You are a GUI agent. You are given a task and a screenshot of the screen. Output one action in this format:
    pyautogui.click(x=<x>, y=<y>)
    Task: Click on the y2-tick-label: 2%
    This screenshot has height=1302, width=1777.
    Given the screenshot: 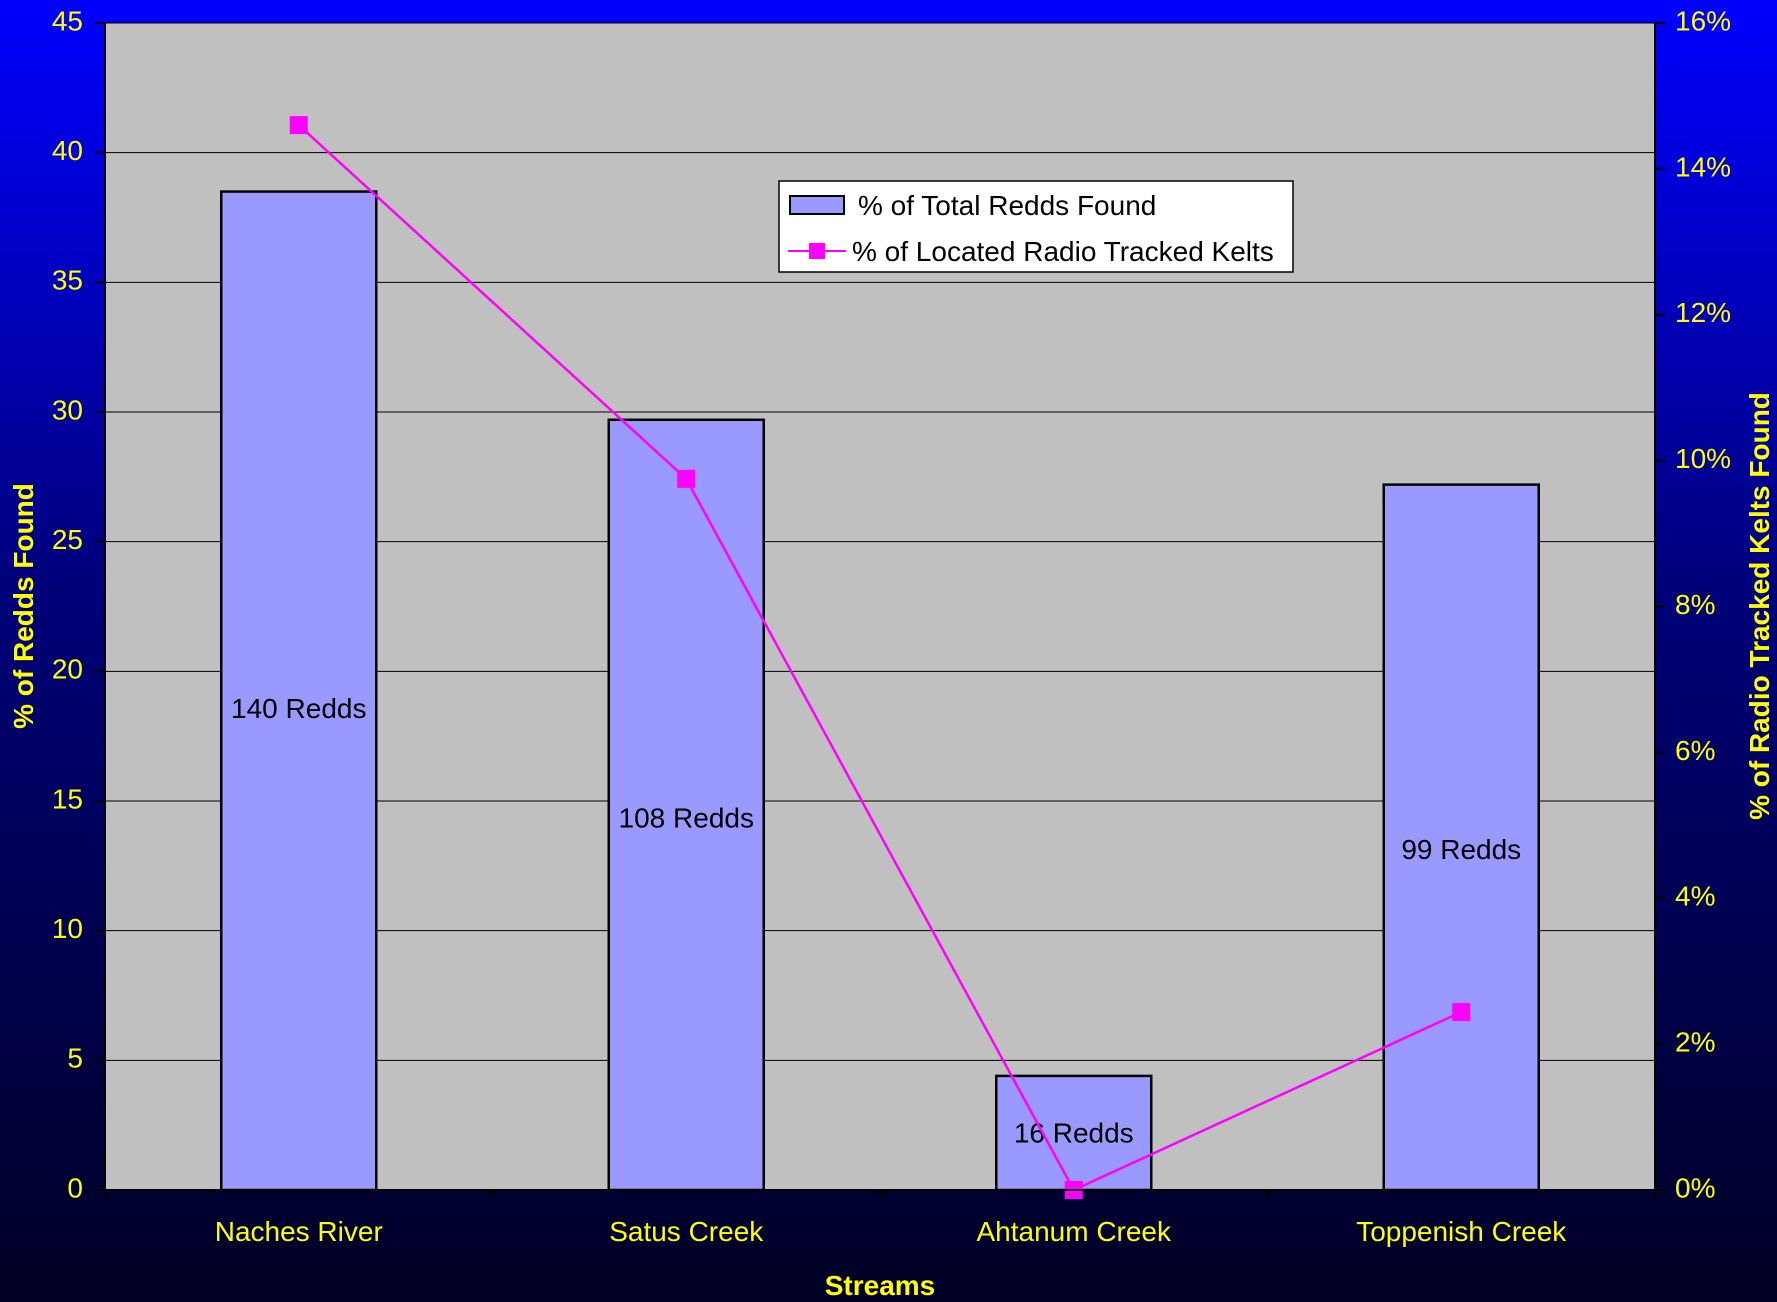 What is the action you would take?
    pyautogui.click(x=1695, y=1042)
    